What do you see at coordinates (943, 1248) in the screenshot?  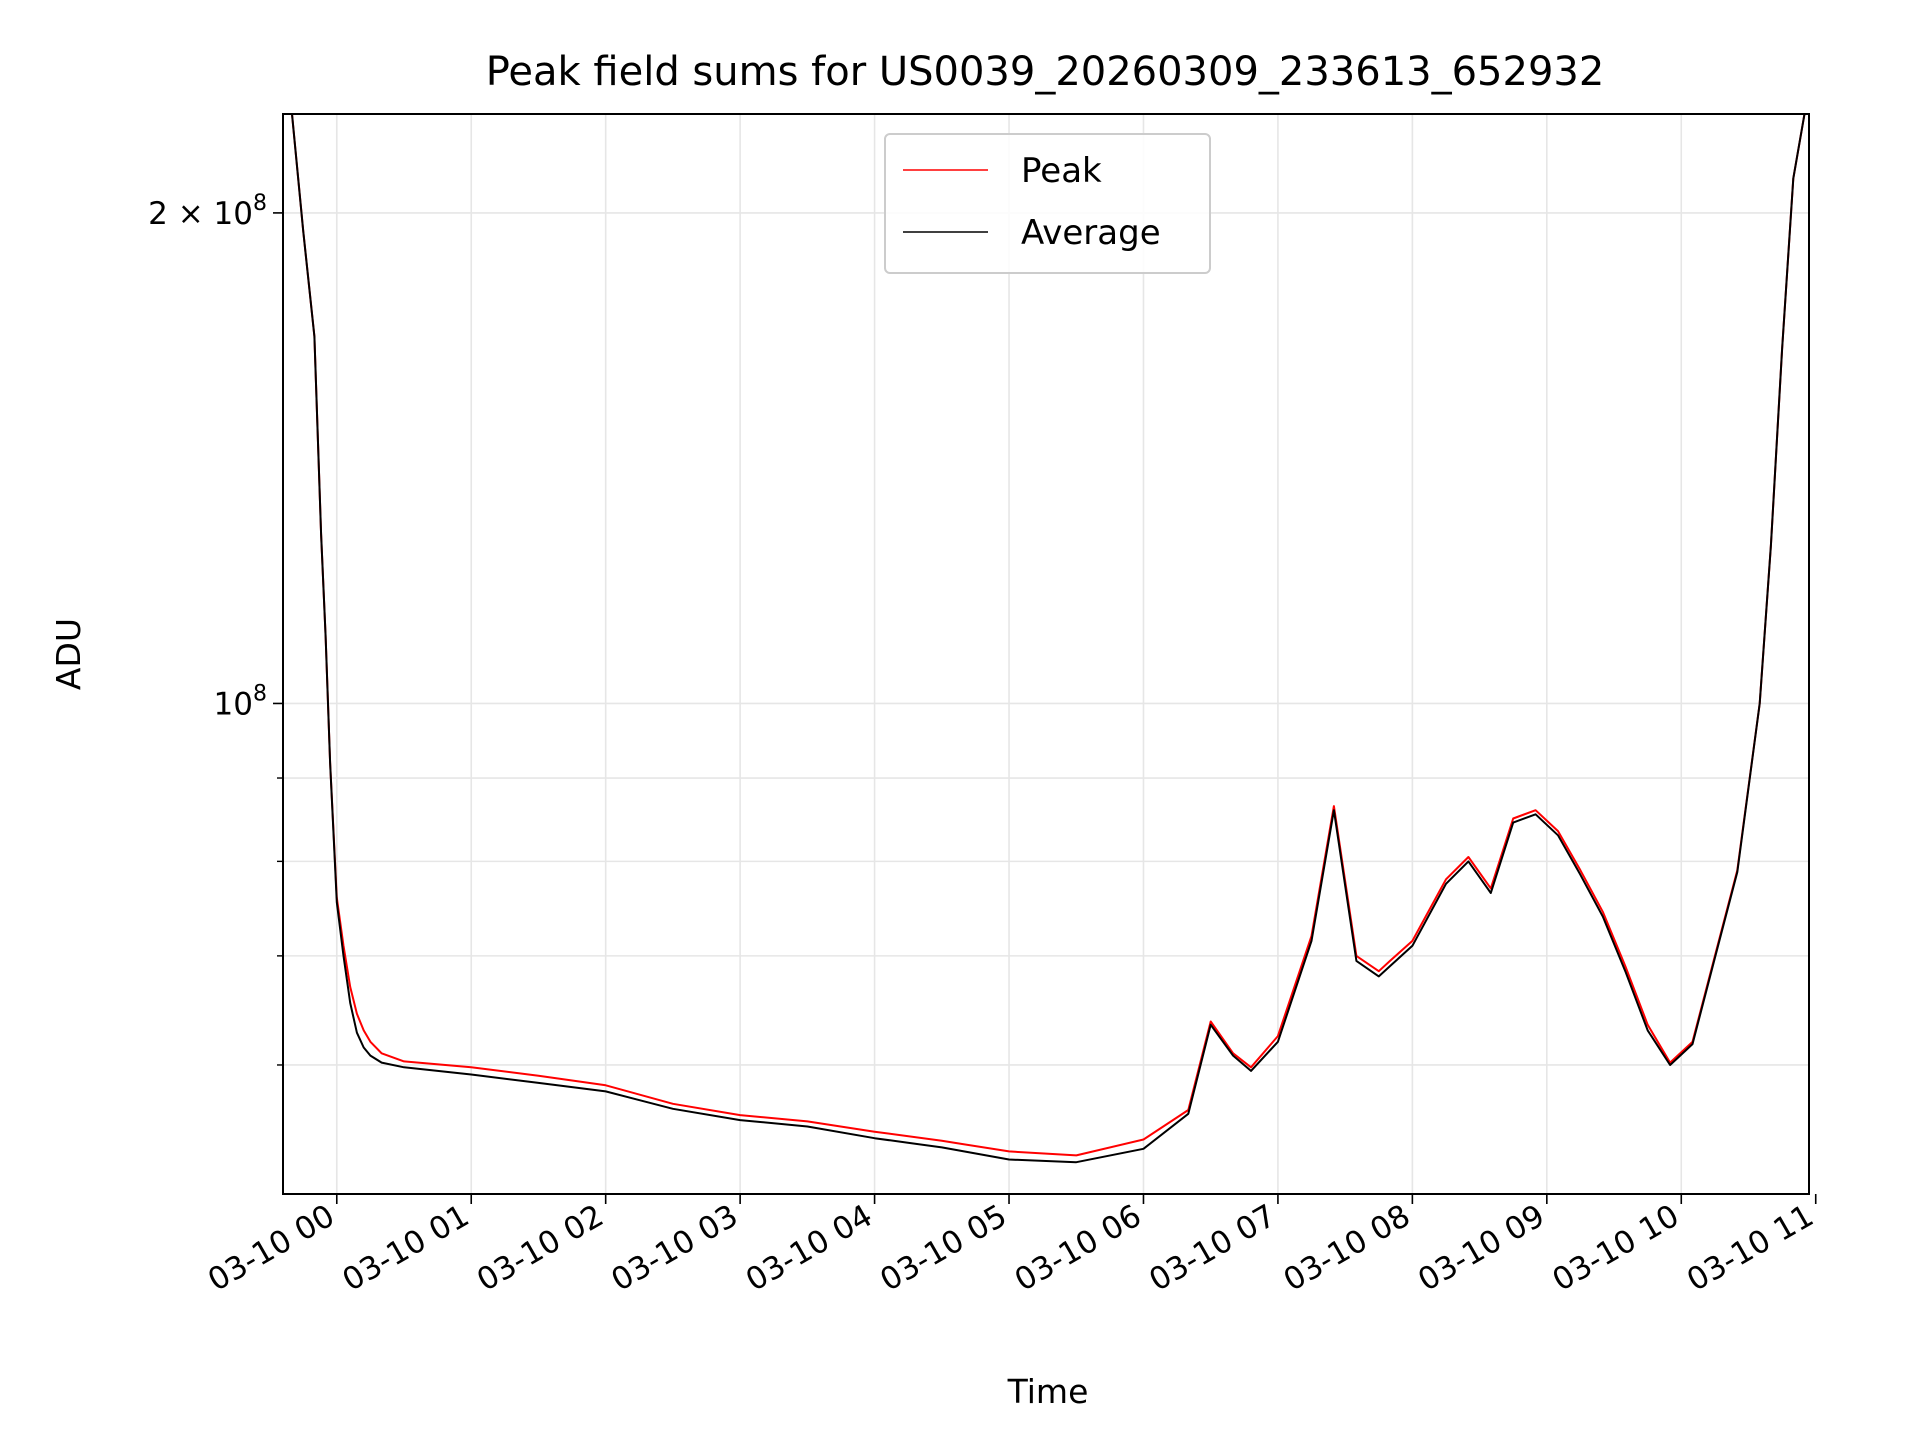 I see `x-tick-label: 03-10 05` at bounding box center [943, 1248].